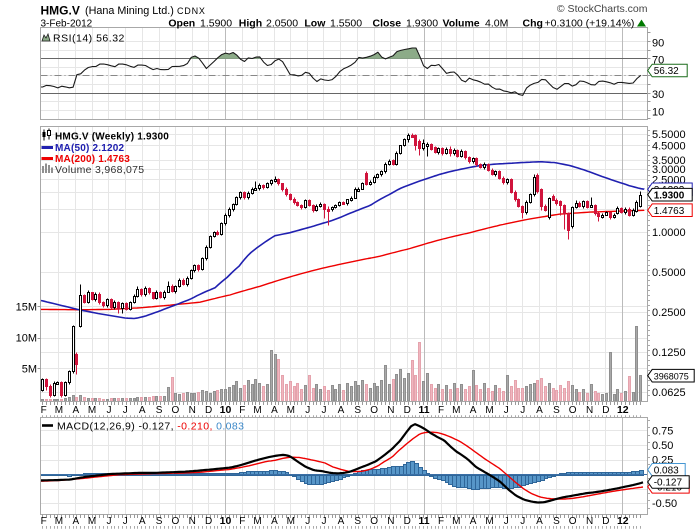 The image size is (700, 530). Describe the element at coordinates (216, 24) in the screenshot. I see `svg-text: 1.5900` at that location.